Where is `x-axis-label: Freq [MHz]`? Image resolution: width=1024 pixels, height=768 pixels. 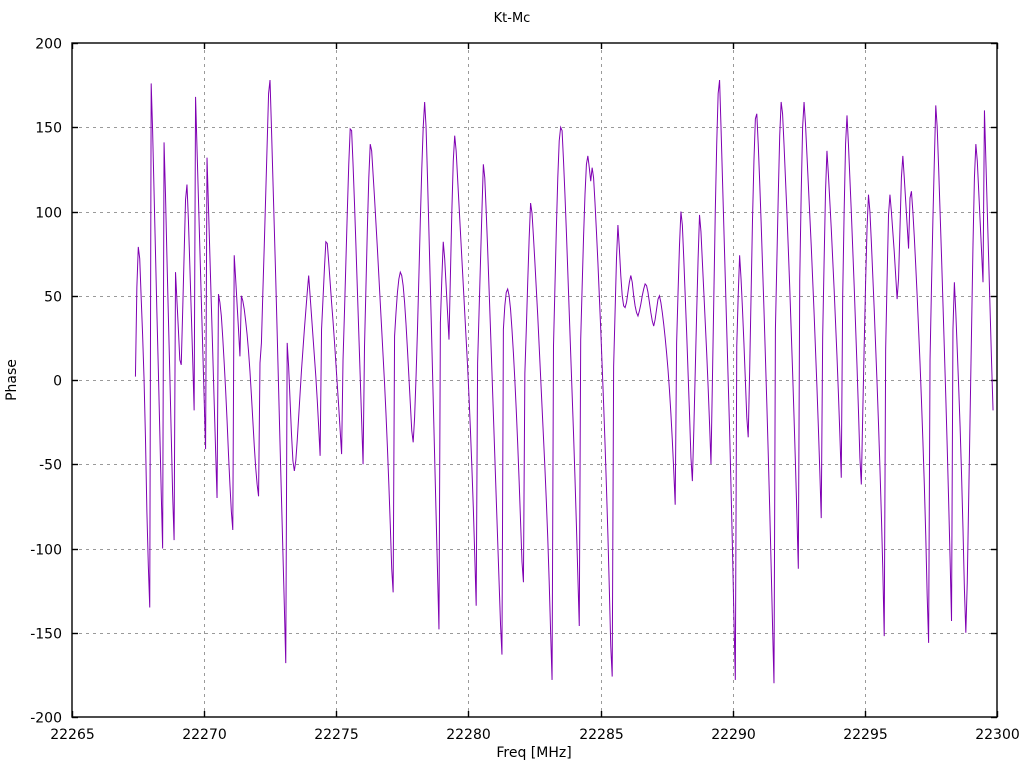 x-axis-label: Freq [MHz] is located at coordinates (533, 753).